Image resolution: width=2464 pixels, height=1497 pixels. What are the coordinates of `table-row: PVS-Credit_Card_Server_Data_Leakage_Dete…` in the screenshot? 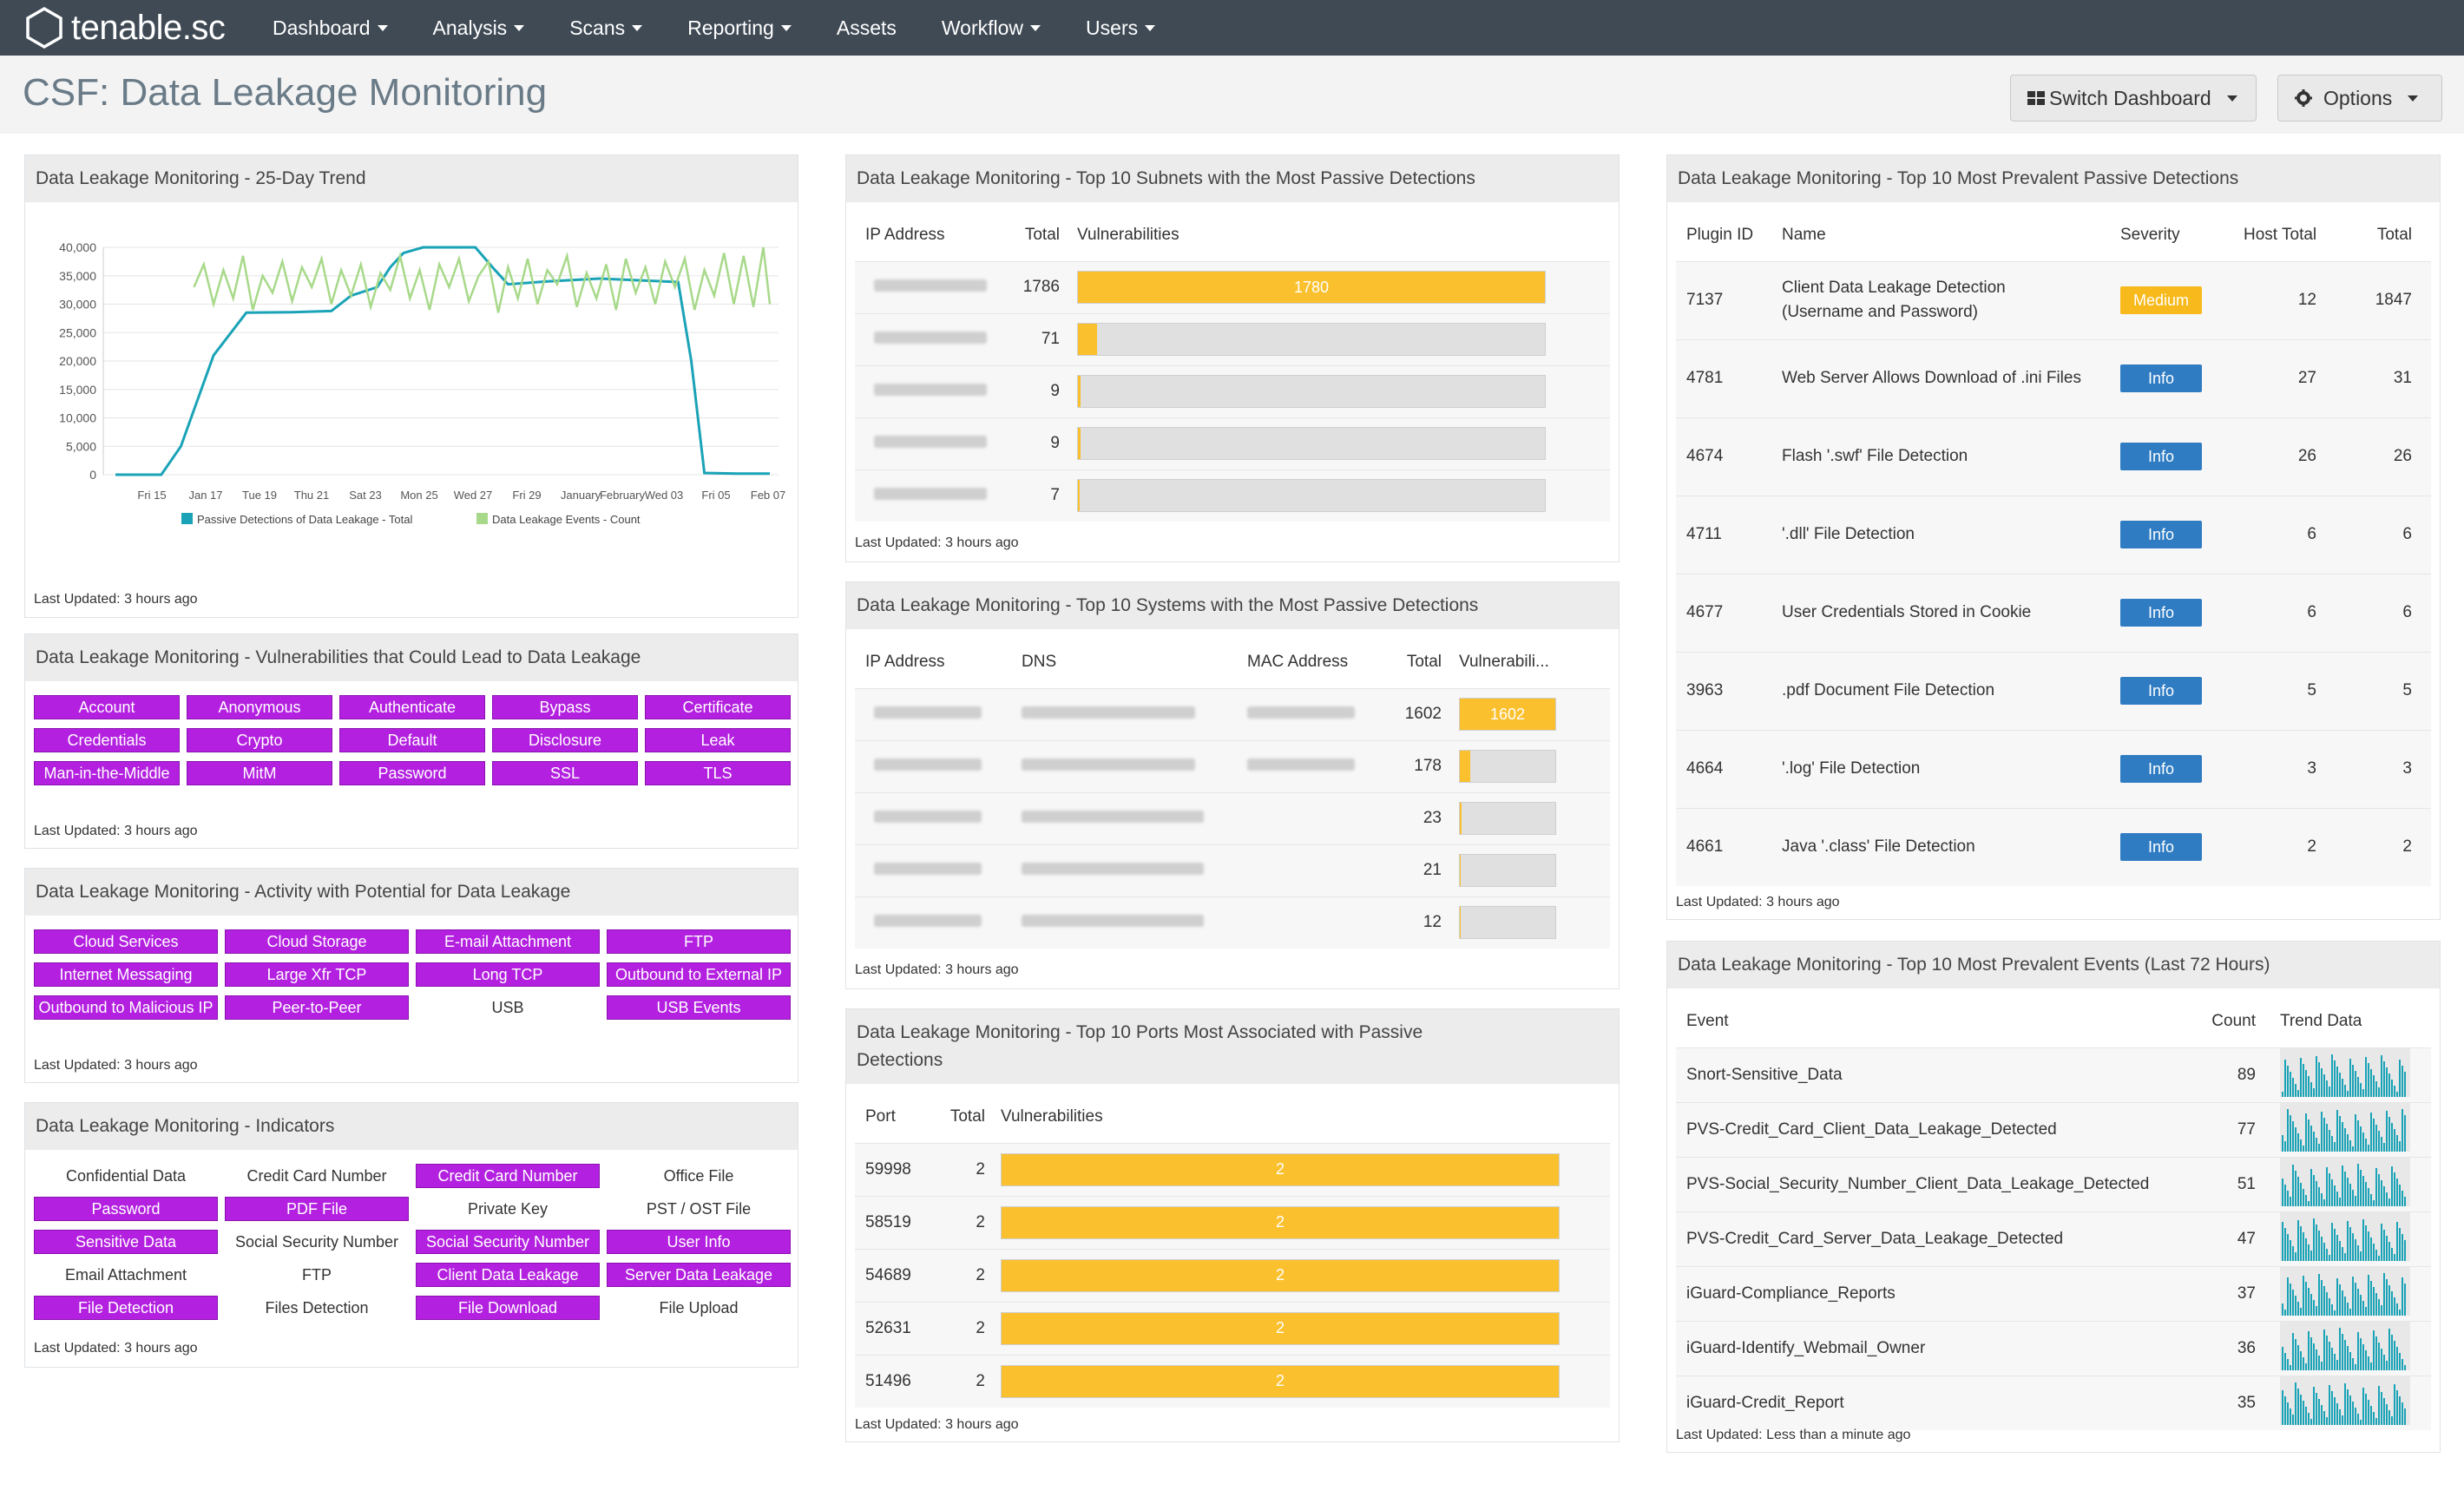 It's located at (2053, 1238).